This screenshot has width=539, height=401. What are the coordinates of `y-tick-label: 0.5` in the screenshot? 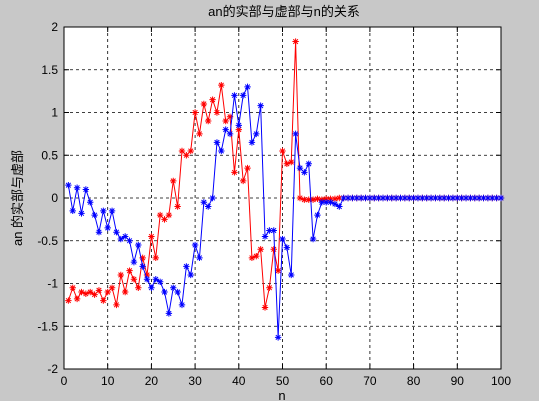 It's located at (49, 155).